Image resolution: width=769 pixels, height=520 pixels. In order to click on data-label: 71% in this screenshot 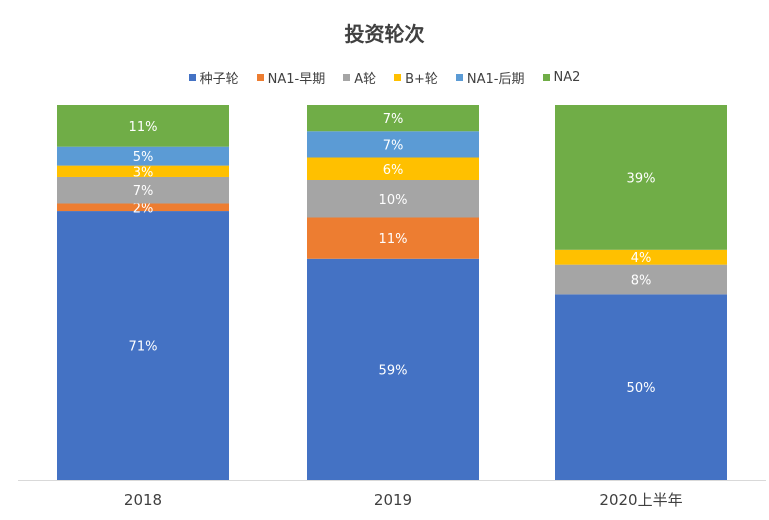, I will do `click(143, 347)`.